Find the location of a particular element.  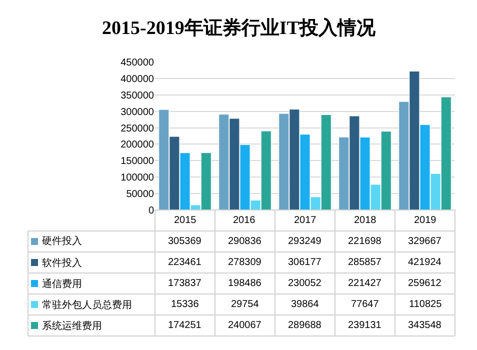

data-label: 110825 is located at coordinates (425, 304).